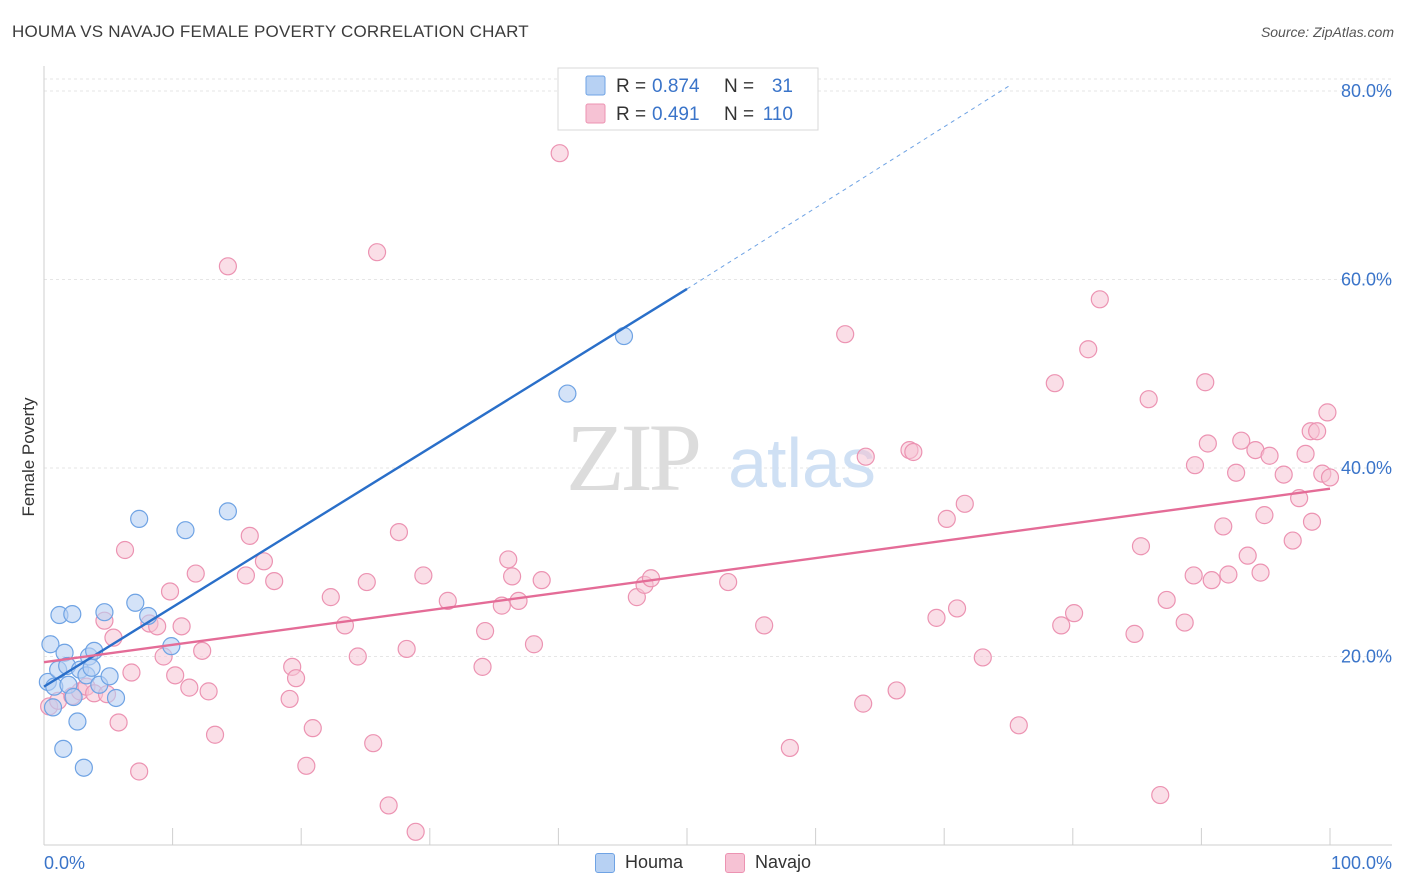  What do you see at coordinates (783, 862) in the screenshot?
I see `navajo-legend-label: Navajo` at bounding box center [783, 862].